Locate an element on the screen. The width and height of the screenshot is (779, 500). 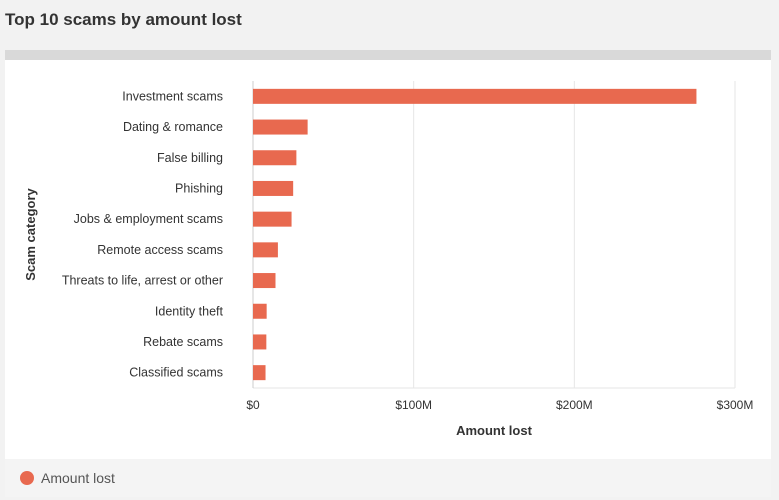
x-tick-label: $300M is located at coordinates (735, 405).